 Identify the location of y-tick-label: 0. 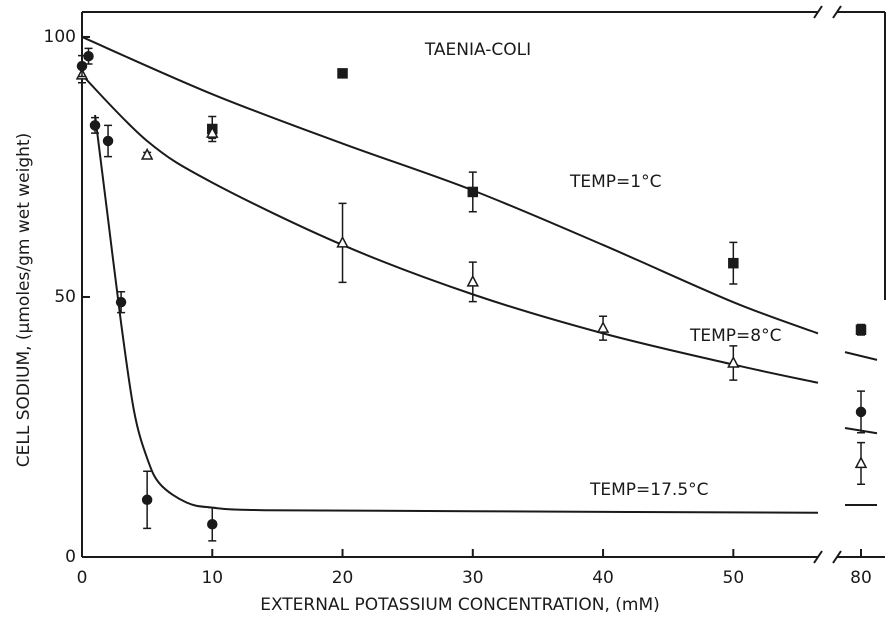
(70, 557).